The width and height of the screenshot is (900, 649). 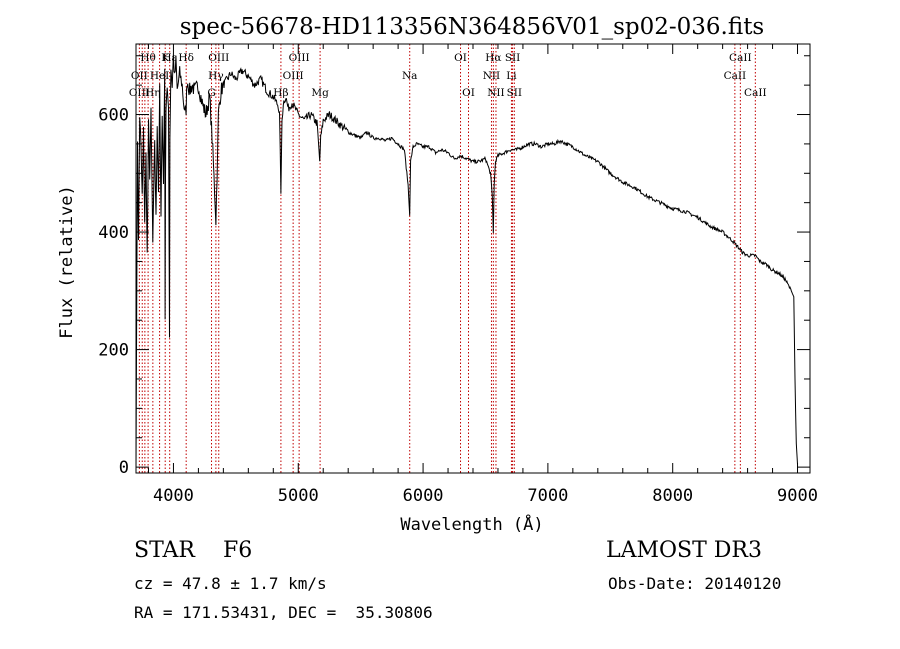 I want to click on x-axis-label: Wavelength (Å), so click(x=471, y=524).